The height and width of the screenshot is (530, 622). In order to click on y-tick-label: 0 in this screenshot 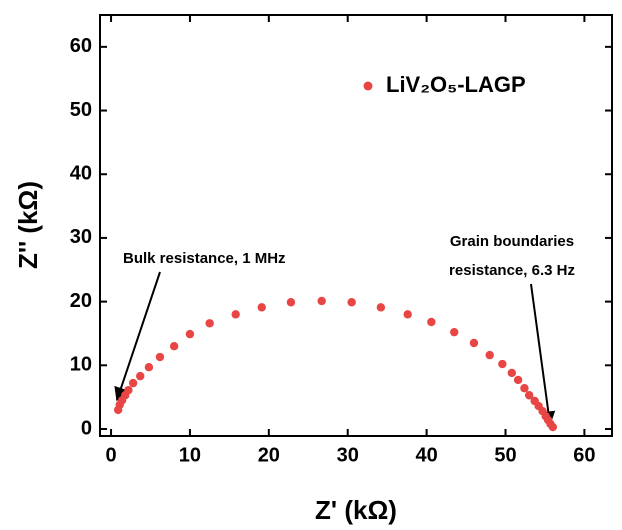, I will do `click(86, 428)`.